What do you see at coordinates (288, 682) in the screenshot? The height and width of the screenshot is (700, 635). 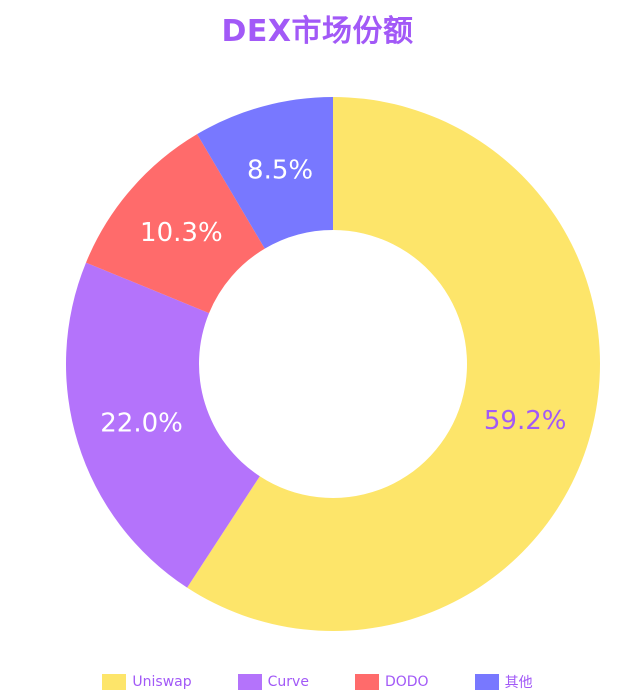 I see `legend-label: Curve` at bounding box center [288, 682].